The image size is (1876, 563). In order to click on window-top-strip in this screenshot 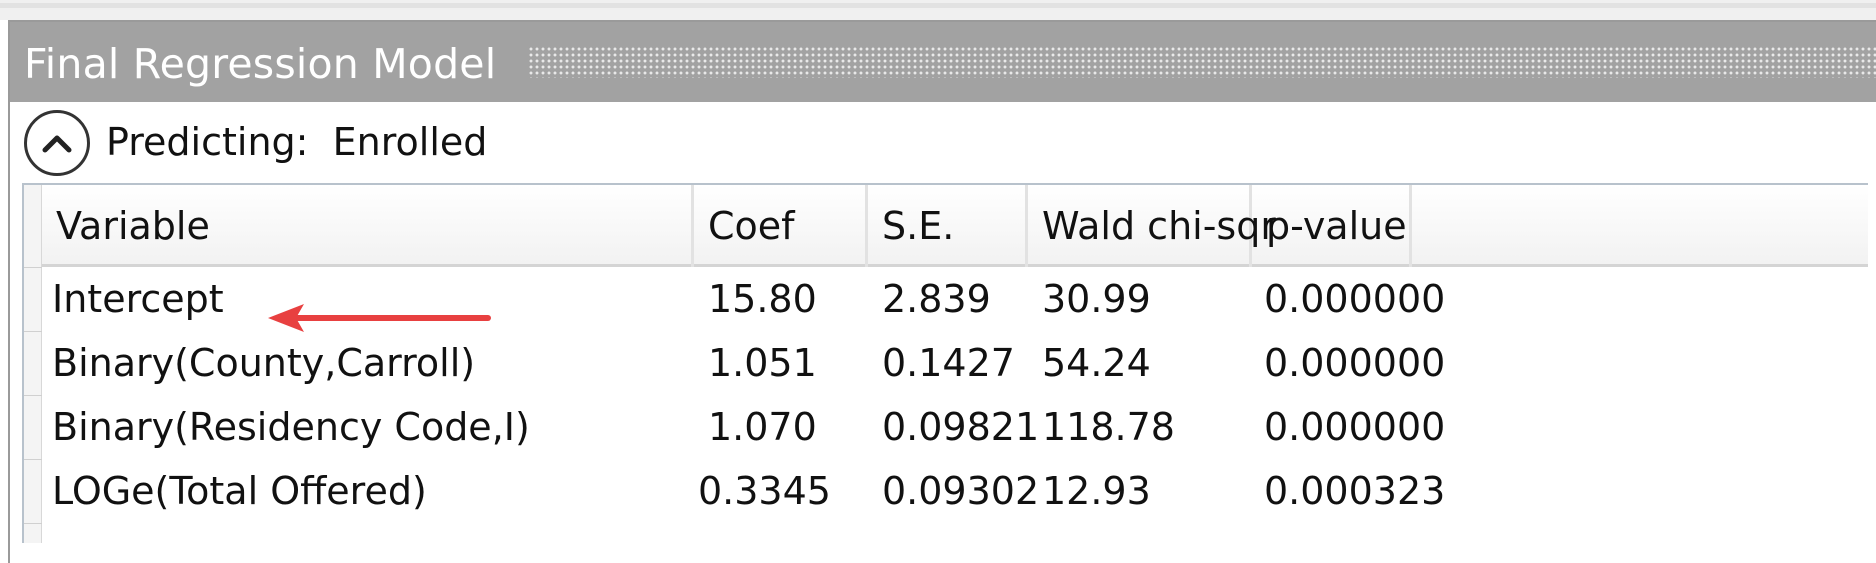, I will do `click(938, 10)`.